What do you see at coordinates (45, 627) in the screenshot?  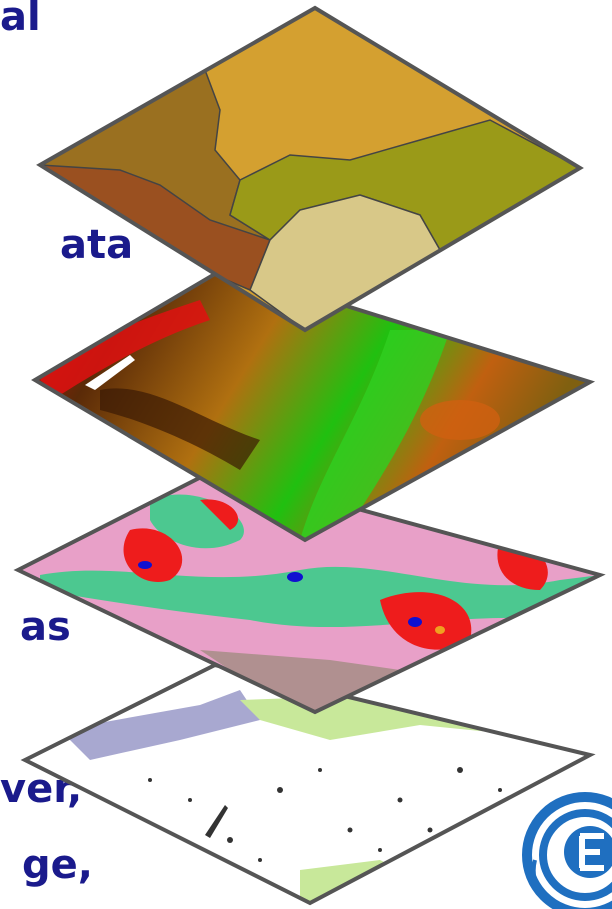 I see `label-text: as` at bounding box center [45, 627].